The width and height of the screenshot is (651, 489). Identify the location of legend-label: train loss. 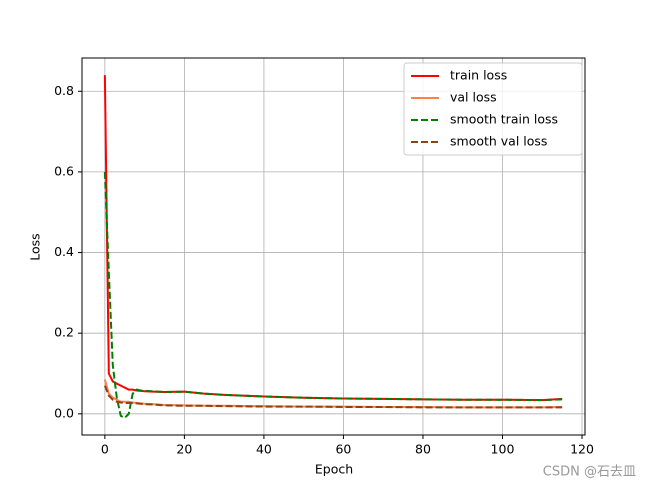
(478, 75).